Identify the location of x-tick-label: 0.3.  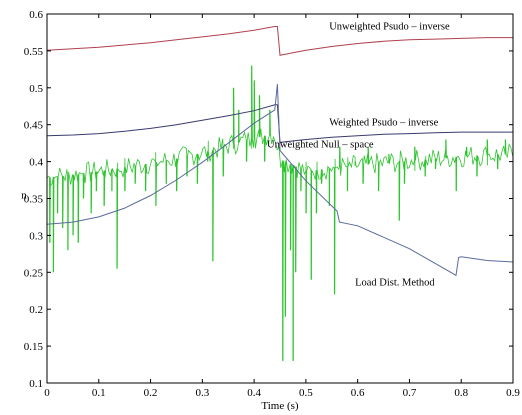
(202, 393).